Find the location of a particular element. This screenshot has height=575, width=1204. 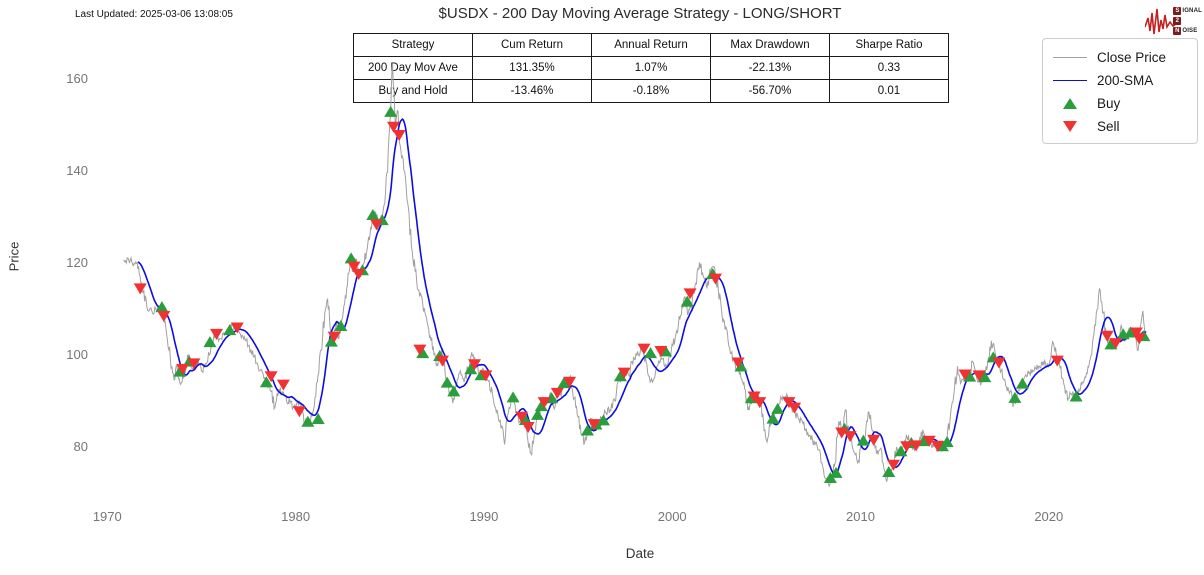

legend-item-buy: Buy is located at coordinates (1120, 103).